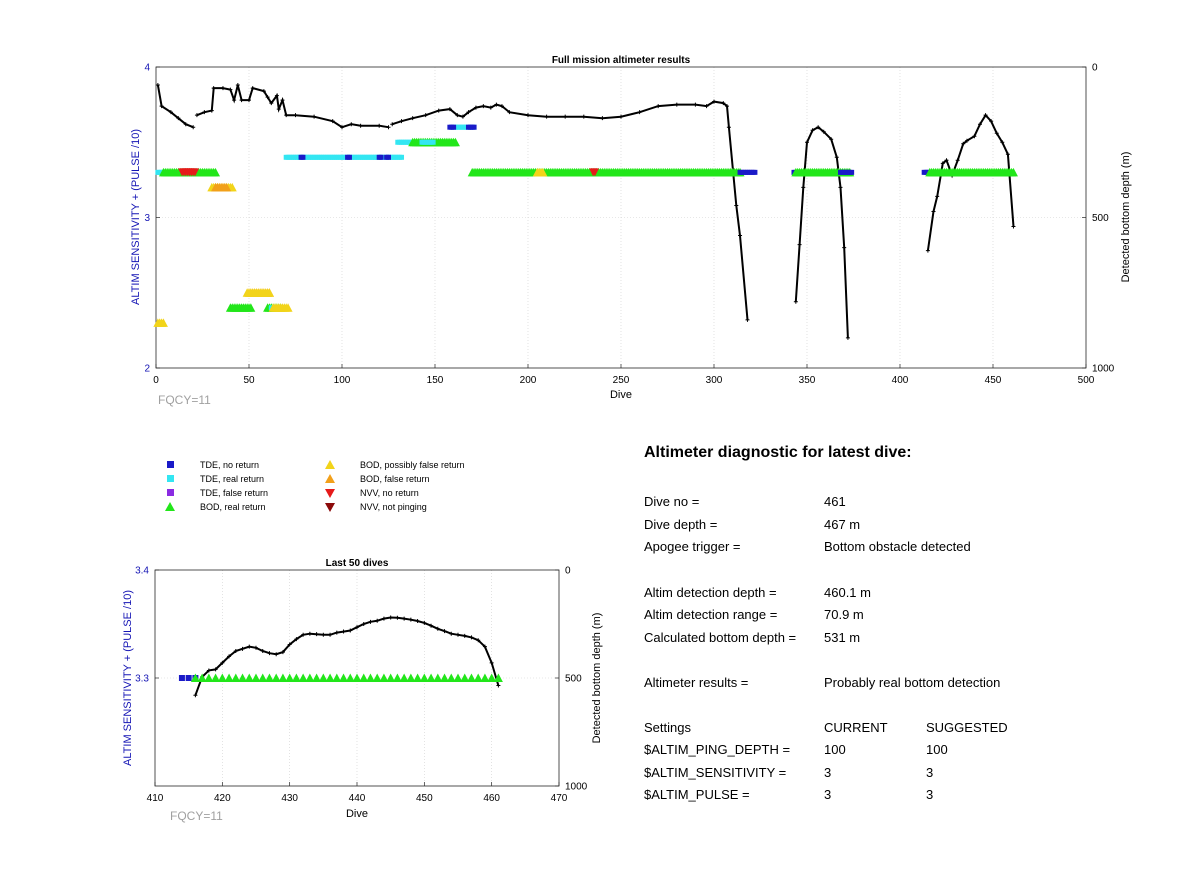 Image resolution: width=1200 pixels, height=885 pixels. I want to click on calculated-depth-label: Calculated bottom depth =, so click(720, 637).